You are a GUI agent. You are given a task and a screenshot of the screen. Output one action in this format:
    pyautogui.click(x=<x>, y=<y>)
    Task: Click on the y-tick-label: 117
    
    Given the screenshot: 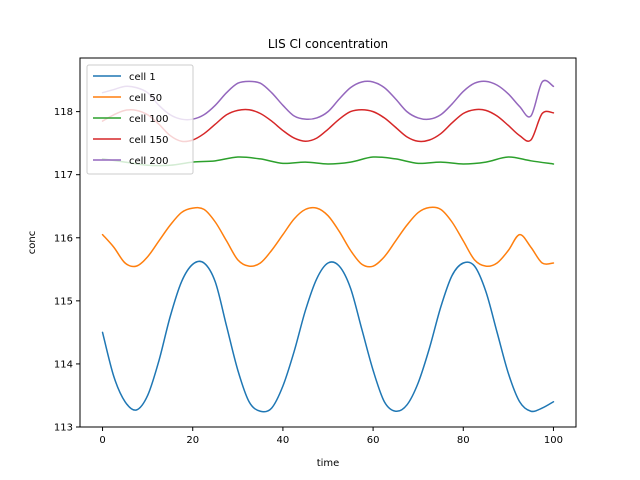 What is the action you would take?
    pyautogui.click(x=63, y=175)
    